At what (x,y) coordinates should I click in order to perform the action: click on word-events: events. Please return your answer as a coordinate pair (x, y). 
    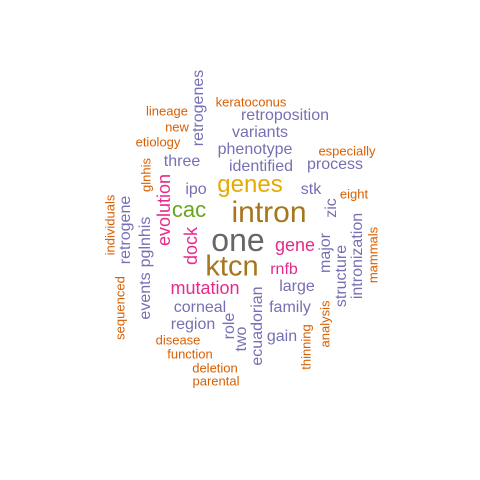
    Looking at the image, I should click on (145, 296).